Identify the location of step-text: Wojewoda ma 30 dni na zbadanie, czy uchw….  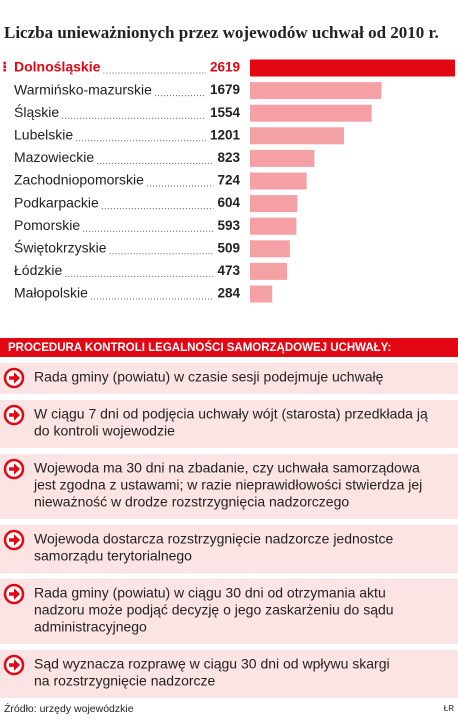
(227, 468).